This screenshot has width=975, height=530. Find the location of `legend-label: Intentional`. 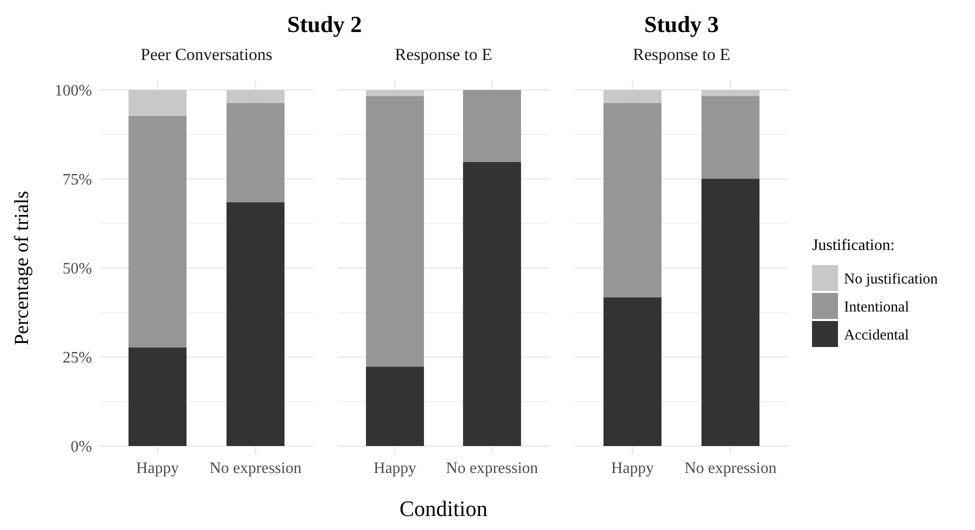

legend-label: Intentional is located at coordinates (876, 307).